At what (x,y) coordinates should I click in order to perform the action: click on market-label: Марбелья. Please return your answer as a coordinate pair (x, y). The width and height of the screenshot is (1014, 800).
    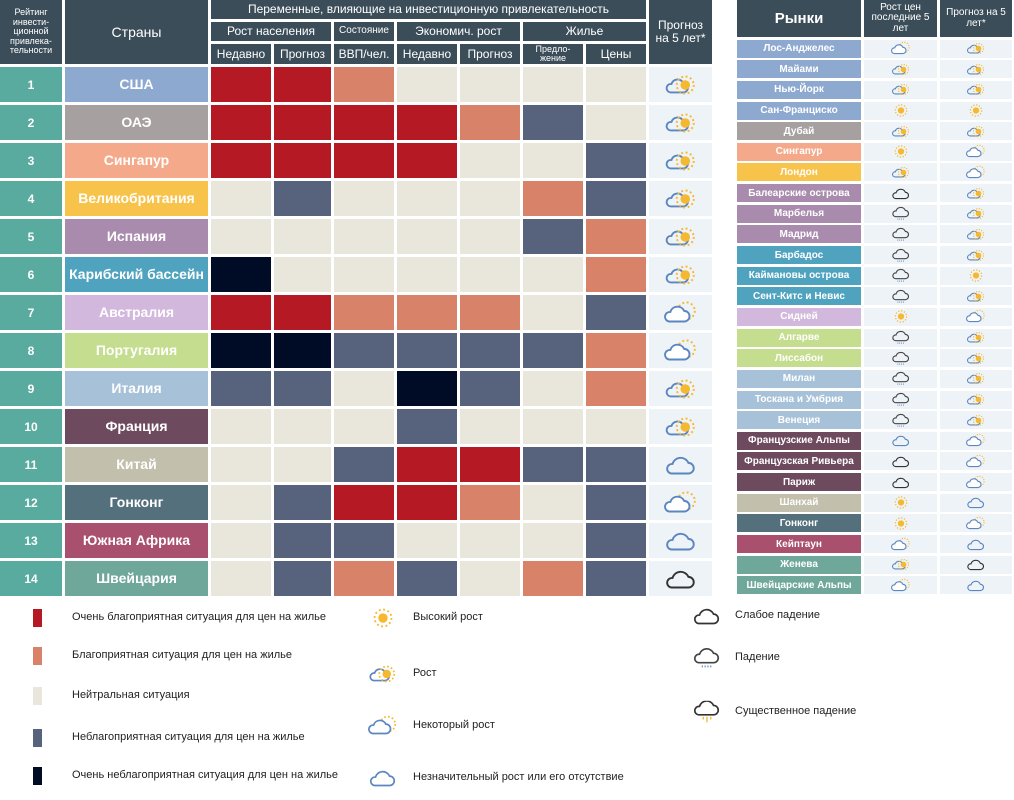
    Looking at the image, I should click on (799, 213).